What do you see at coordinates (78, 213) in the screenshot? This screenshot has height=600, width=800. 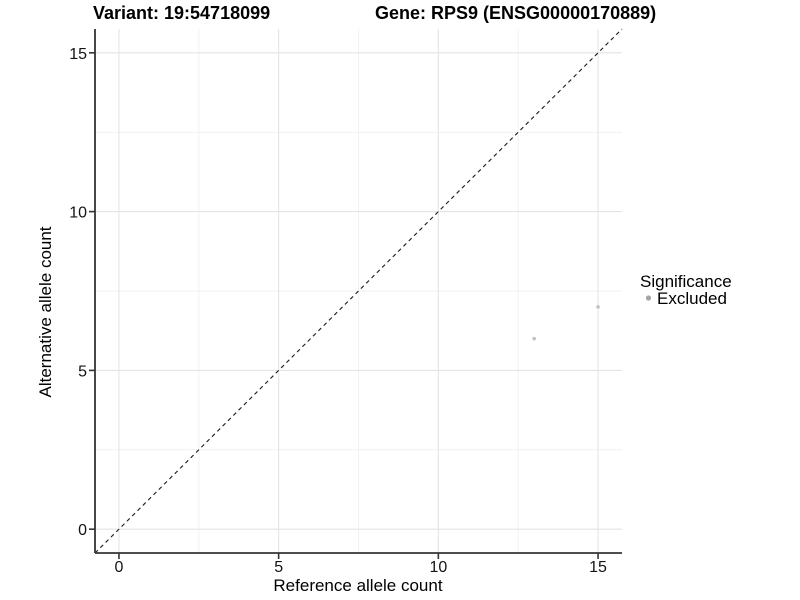 I see `y-tick-label: 10` at bounding box center [78, 213].